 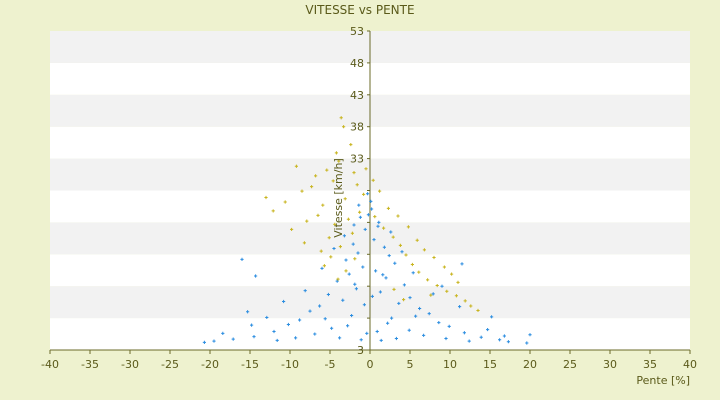 I want to click on x-tick-label: 5, so click(x=410, y=364).